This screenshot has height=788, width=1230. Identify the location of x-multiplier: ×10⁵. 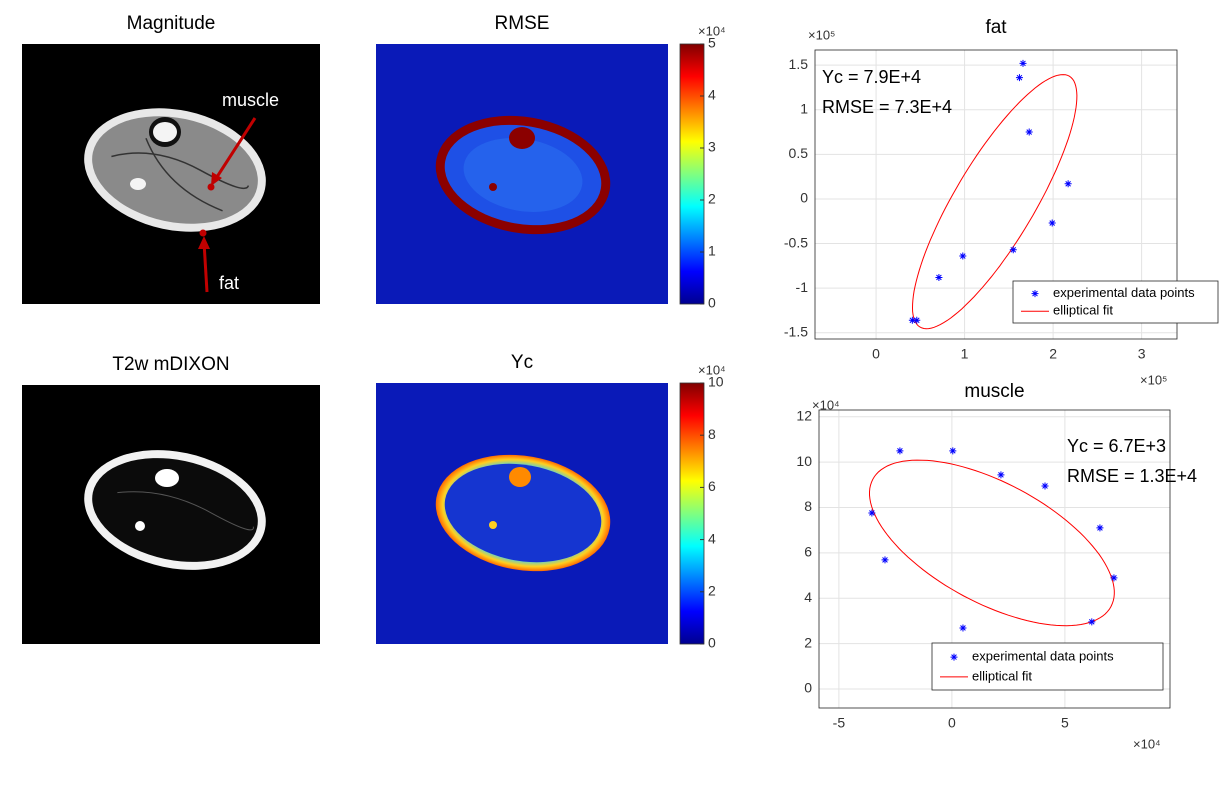
(1153, 379).